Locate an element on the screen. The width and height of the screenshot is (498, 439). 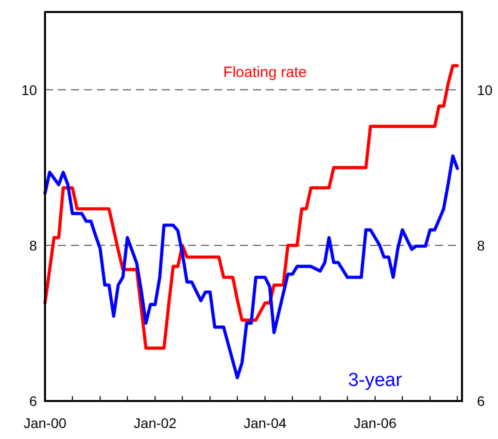
y2-tick-label: 6 is located at coordinates (481, 401).